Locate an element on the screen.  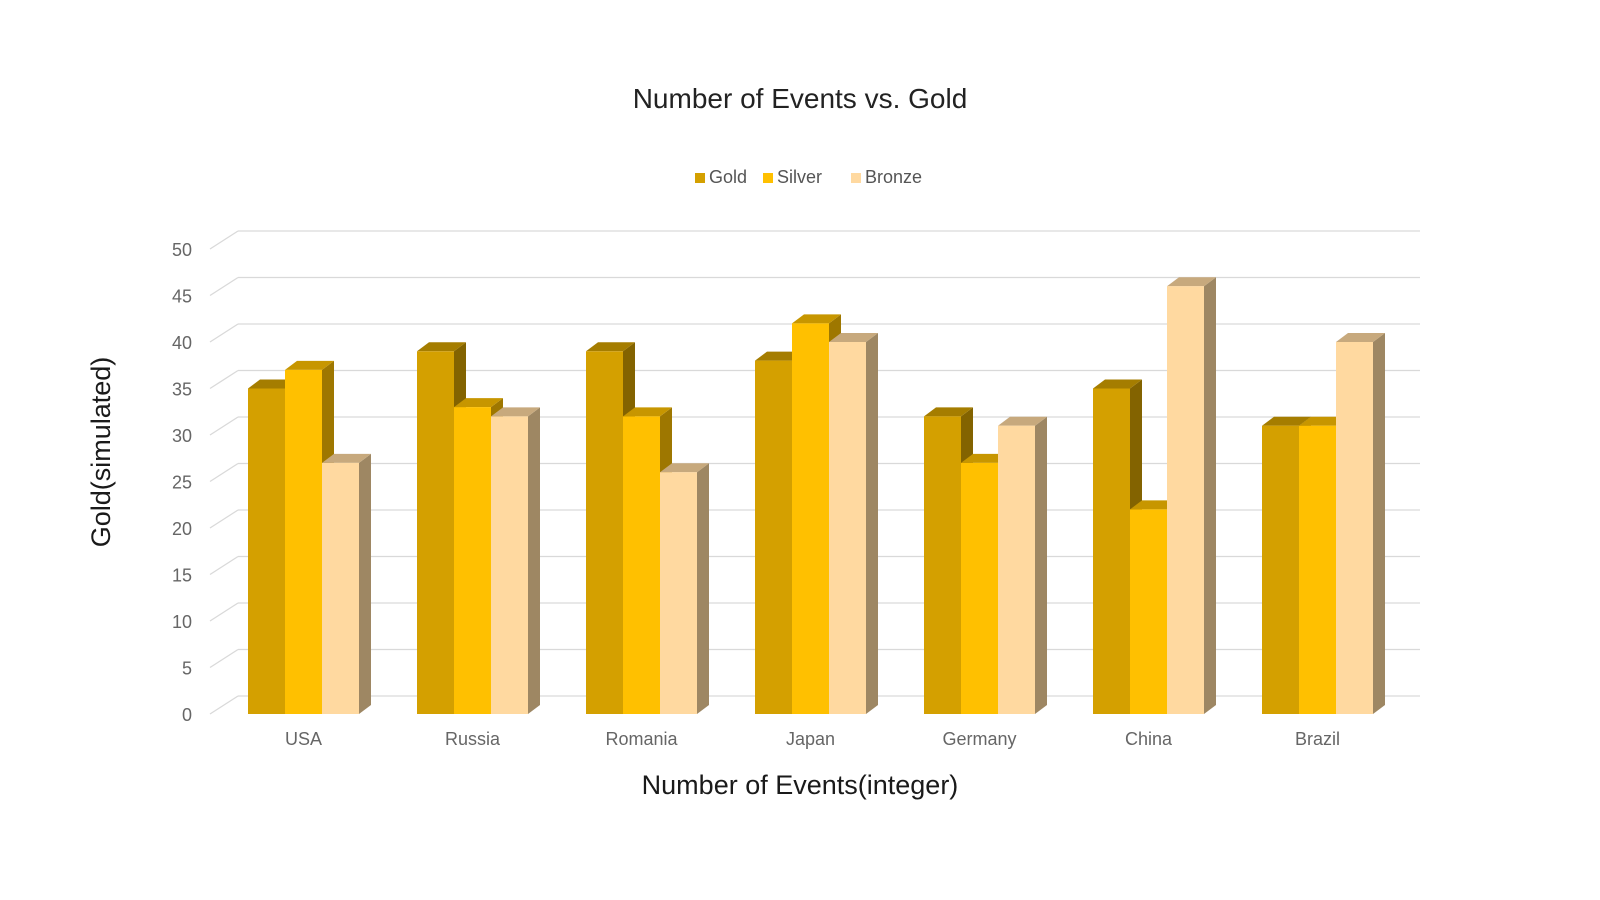
y-axis-ticks: 0 5 10 15 20 25 30 35 40 45 50 is located at coordinates (182, 482).